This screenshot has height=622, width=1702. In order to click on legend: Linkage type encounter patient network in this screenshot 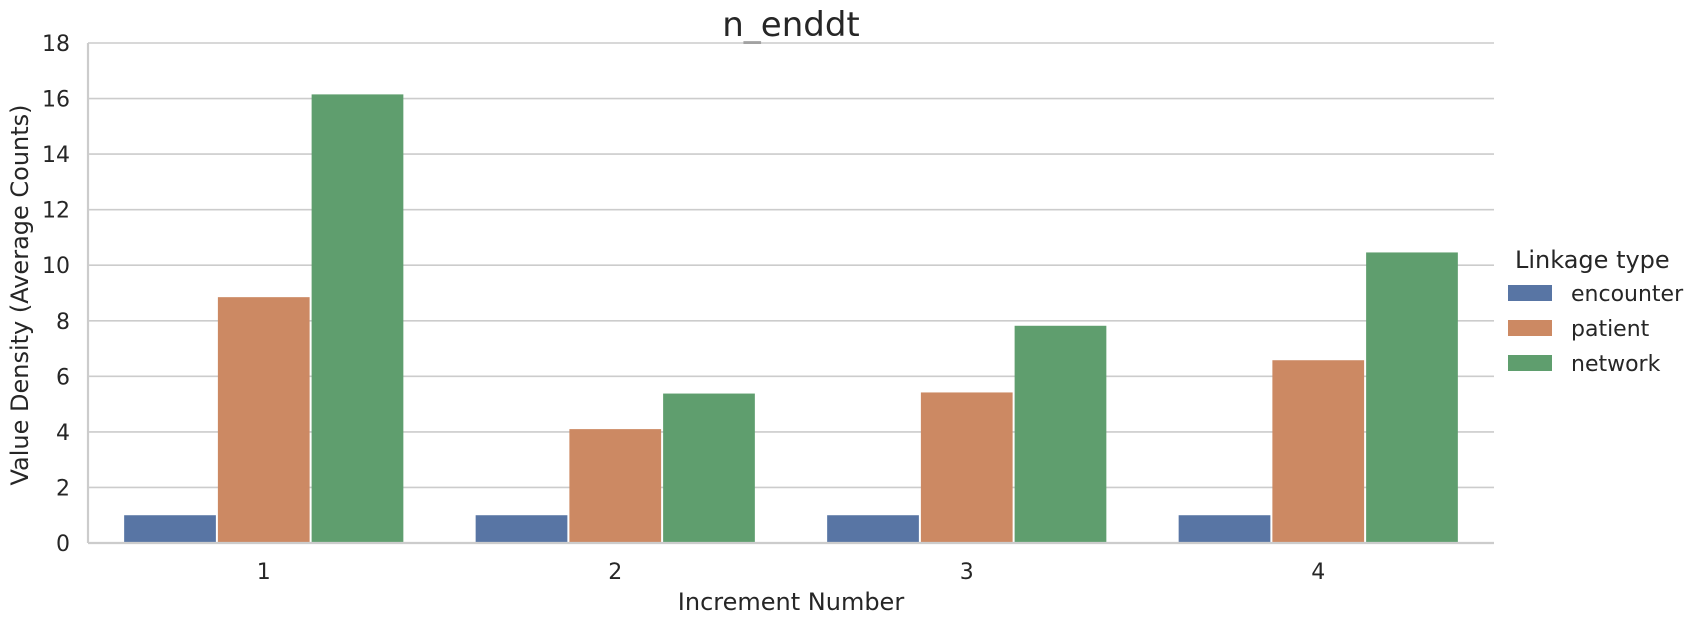, I will do `click(1596, 311)`.